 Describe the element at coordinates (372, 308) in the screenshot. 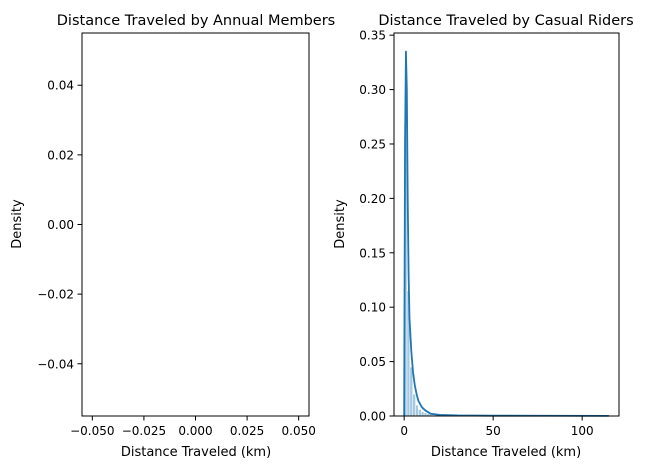

I see `casual-riders-y-tick-label: 0.10` at that location.